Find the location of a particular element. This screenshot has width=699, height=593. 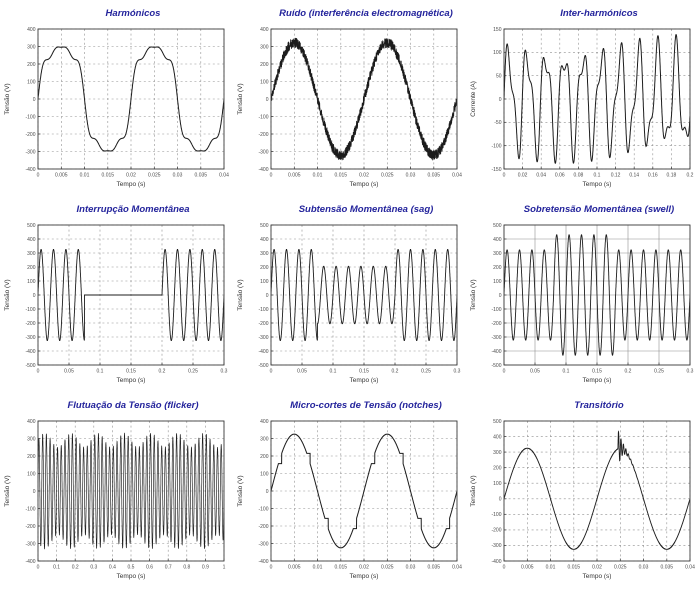

y-tick-labels: 150 100 50 0 -50 -100 -150 is located at coordinates (496, 100).